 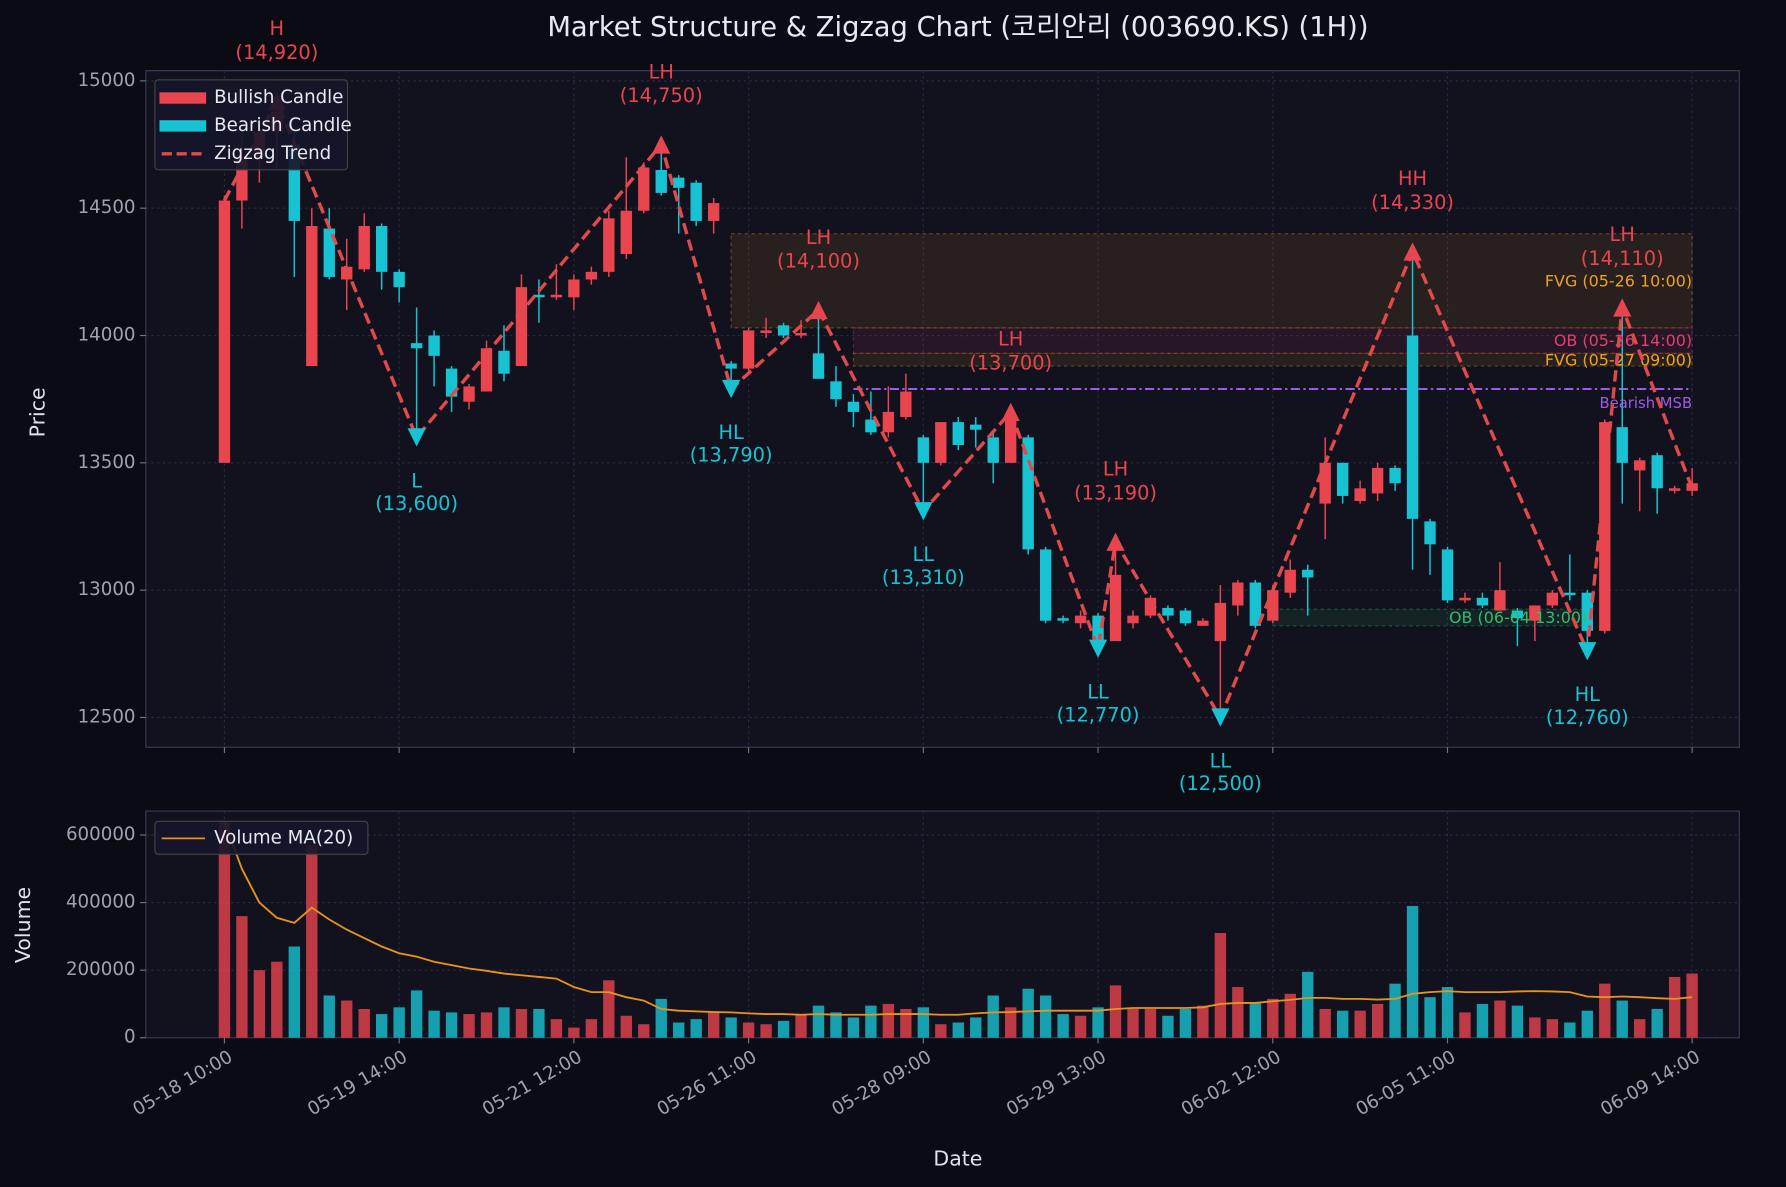 I want to click on y-tick-label: 13000, so click(x=107, y=589).